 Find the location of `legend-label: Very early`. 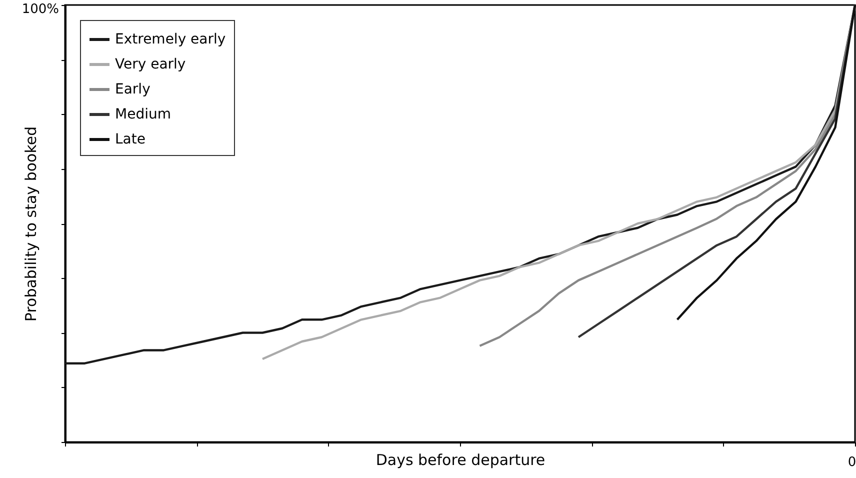

legend-label: Very early is located at coordinates (150, 64).